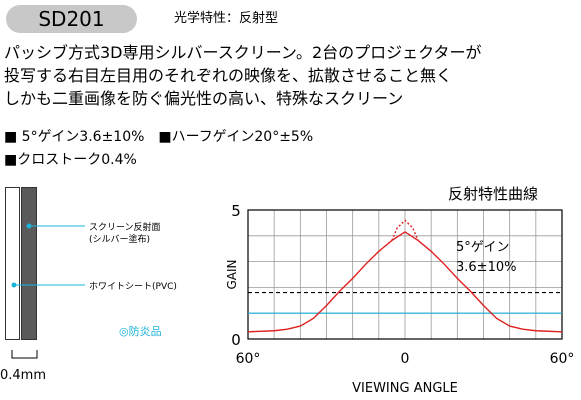 Image resolution: width=581 pixels, height=400 pixels. Describe the element at coordinates (125, 228) in the screenshot. I see `coating-label: スクリーン反射面` at that location.